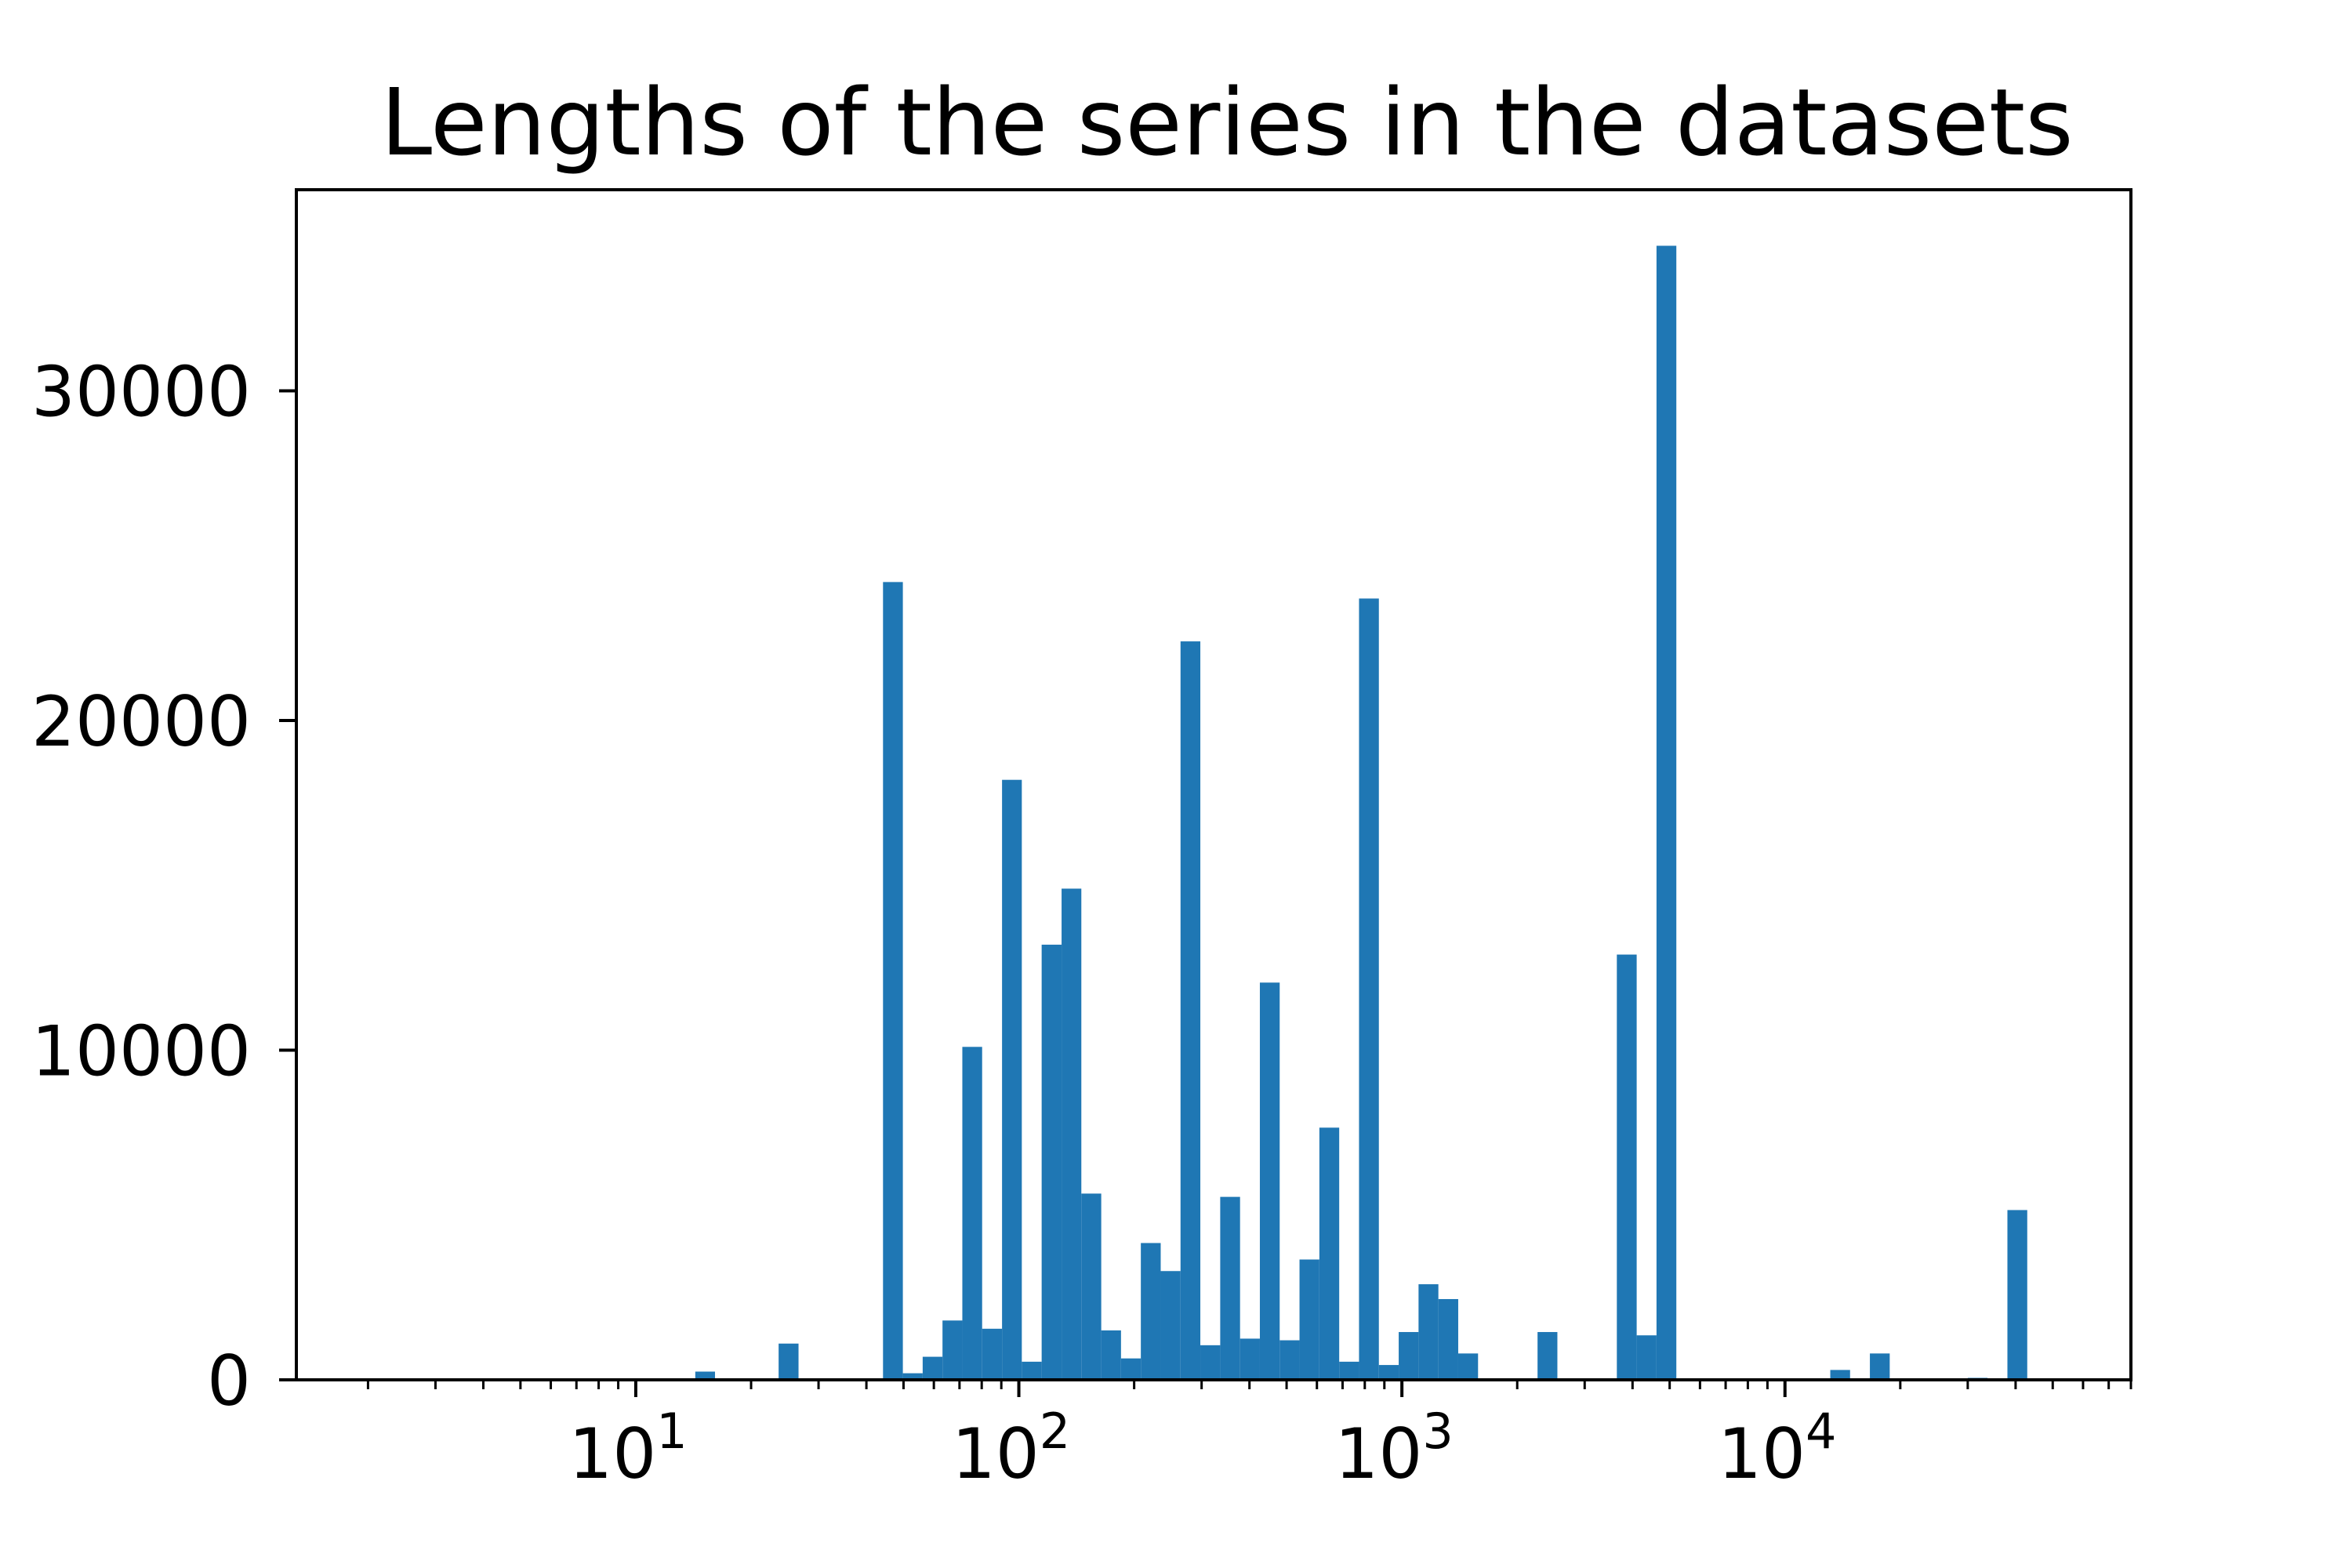 This screenshot has width=2352, height=1568. What do you see at coordinates (141, 1051) in the screenshot?
I see `y-tick-label-1: 10000` at bounding box center [141, 1051].